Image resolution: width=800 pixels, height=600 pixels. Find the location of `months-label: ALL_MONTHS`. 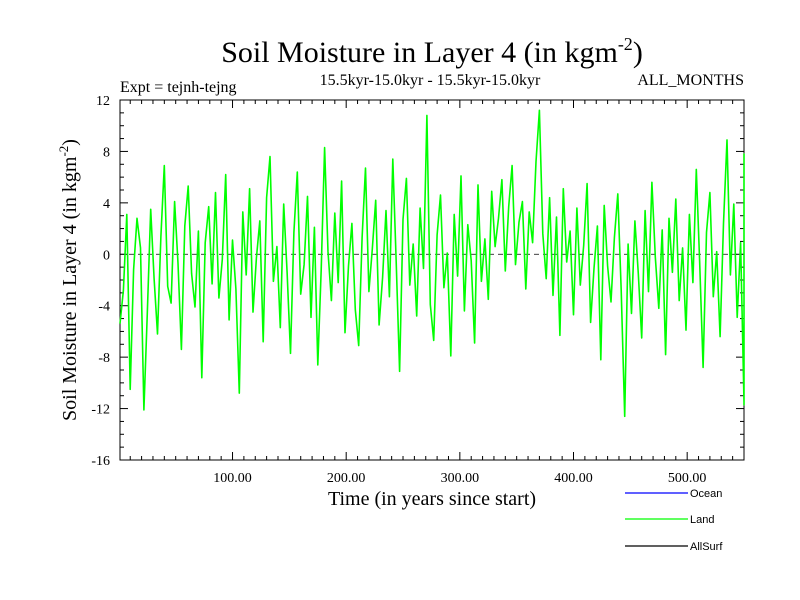

months-label: ALL_MONTHS is located at coordinates (690, 80).